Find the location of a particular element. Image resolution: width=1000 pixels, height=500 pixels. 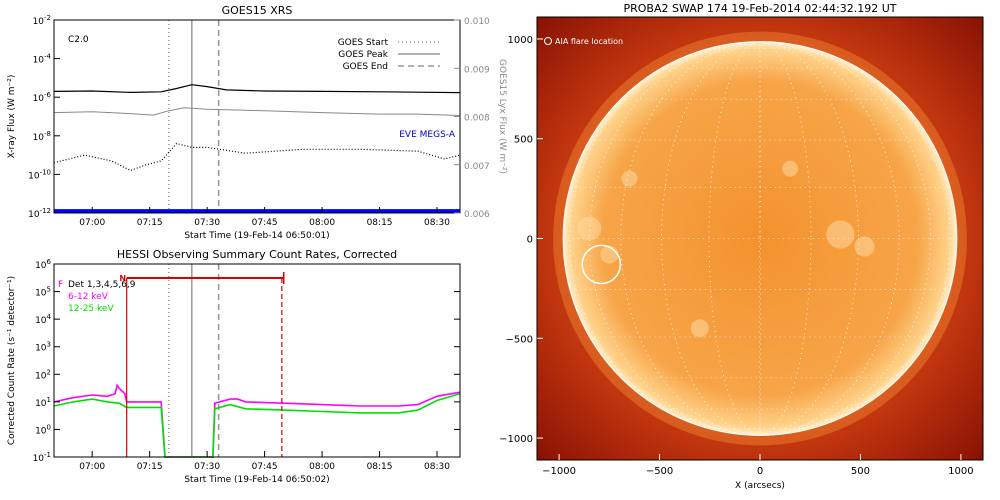

tick-label-exponent: -10 is located at coordinates (45, 172).